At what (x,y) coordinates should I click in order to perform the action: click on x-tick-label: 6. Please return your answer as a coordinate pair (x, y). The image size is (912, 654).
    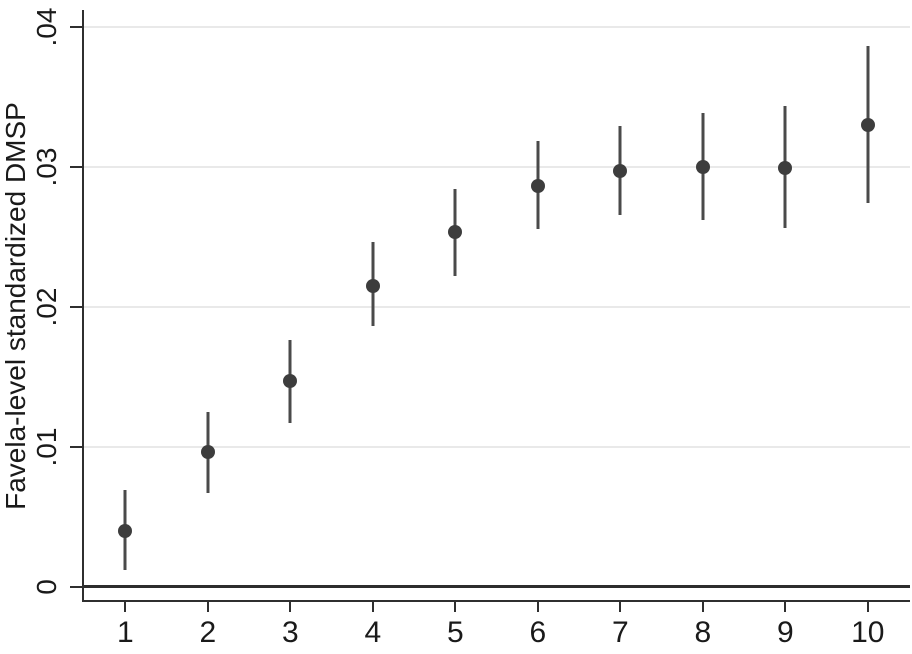
    Looking at the image, I should click on (538, 632).